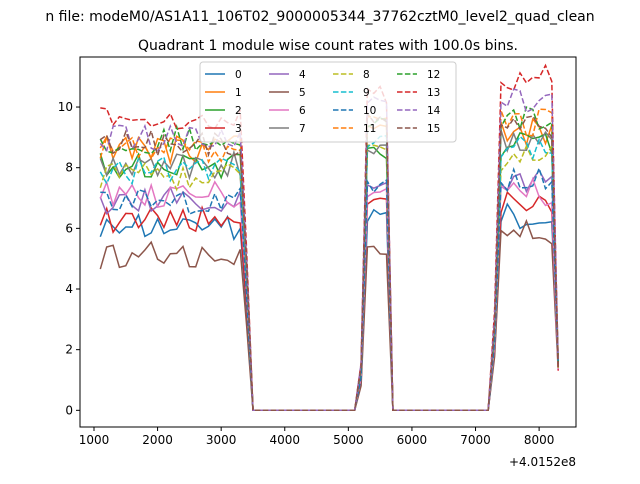  Describe the element at coordinates (157, 440) in the screenshot. I see `x-tick-label: 2000` at that location.